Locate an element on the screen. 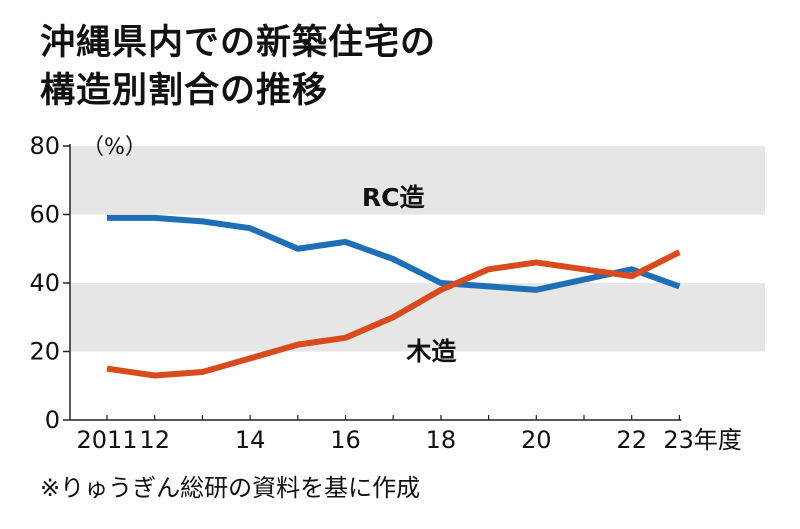 This screenshot has height=529, width=800. y-tick-label-20: 20 is located at coordinates (44, 352).